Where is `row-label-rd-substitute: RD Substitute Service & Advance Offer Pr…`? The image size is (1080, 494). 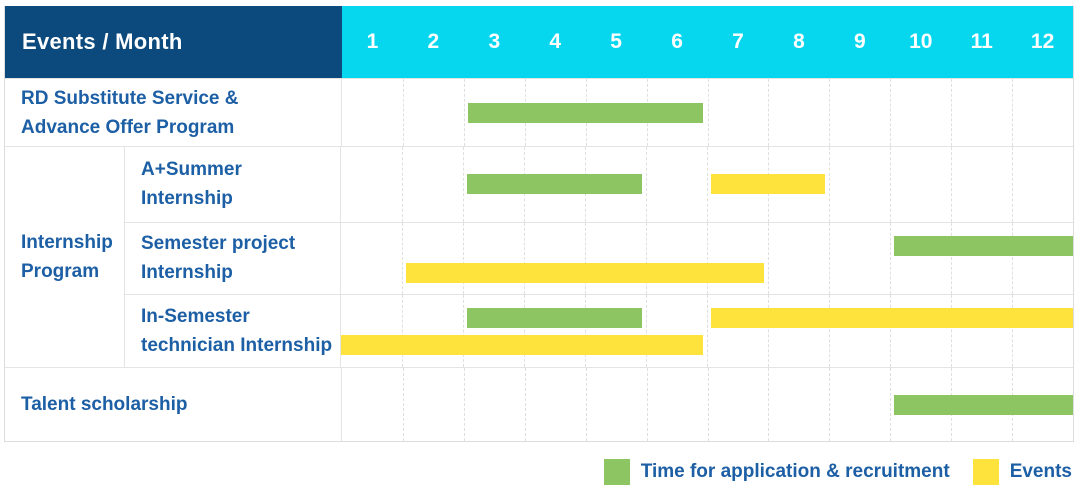 row-label-rd-substitute: RD Substitute Service & Advance Offer Pr… is located at coordinates (173, 112).